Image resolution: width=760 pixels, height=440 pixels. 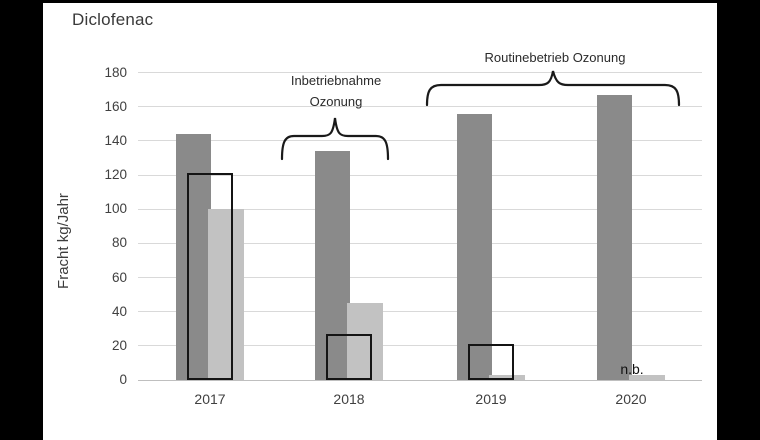 I want to click on x-tick-label-2019: 2019, so click(x=491, y=399).